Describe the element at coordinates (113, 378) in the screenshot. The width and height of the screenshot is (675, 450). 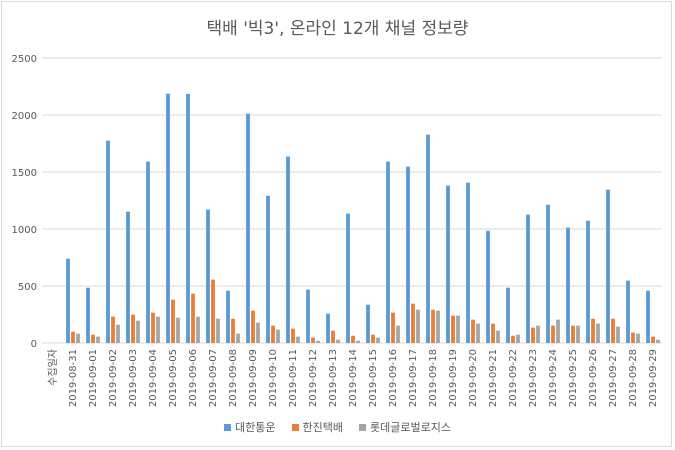
I see `x-tick-label: 2019-09-02` at that location.